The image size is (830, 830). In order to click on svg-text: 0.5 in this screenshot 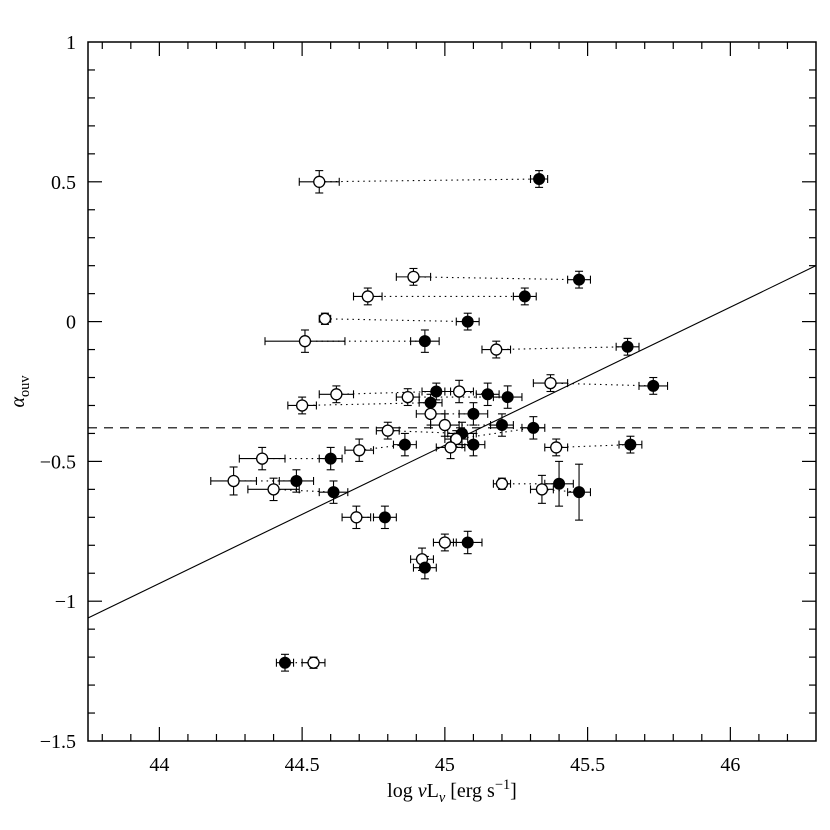, I will do `click(63, 183)`.